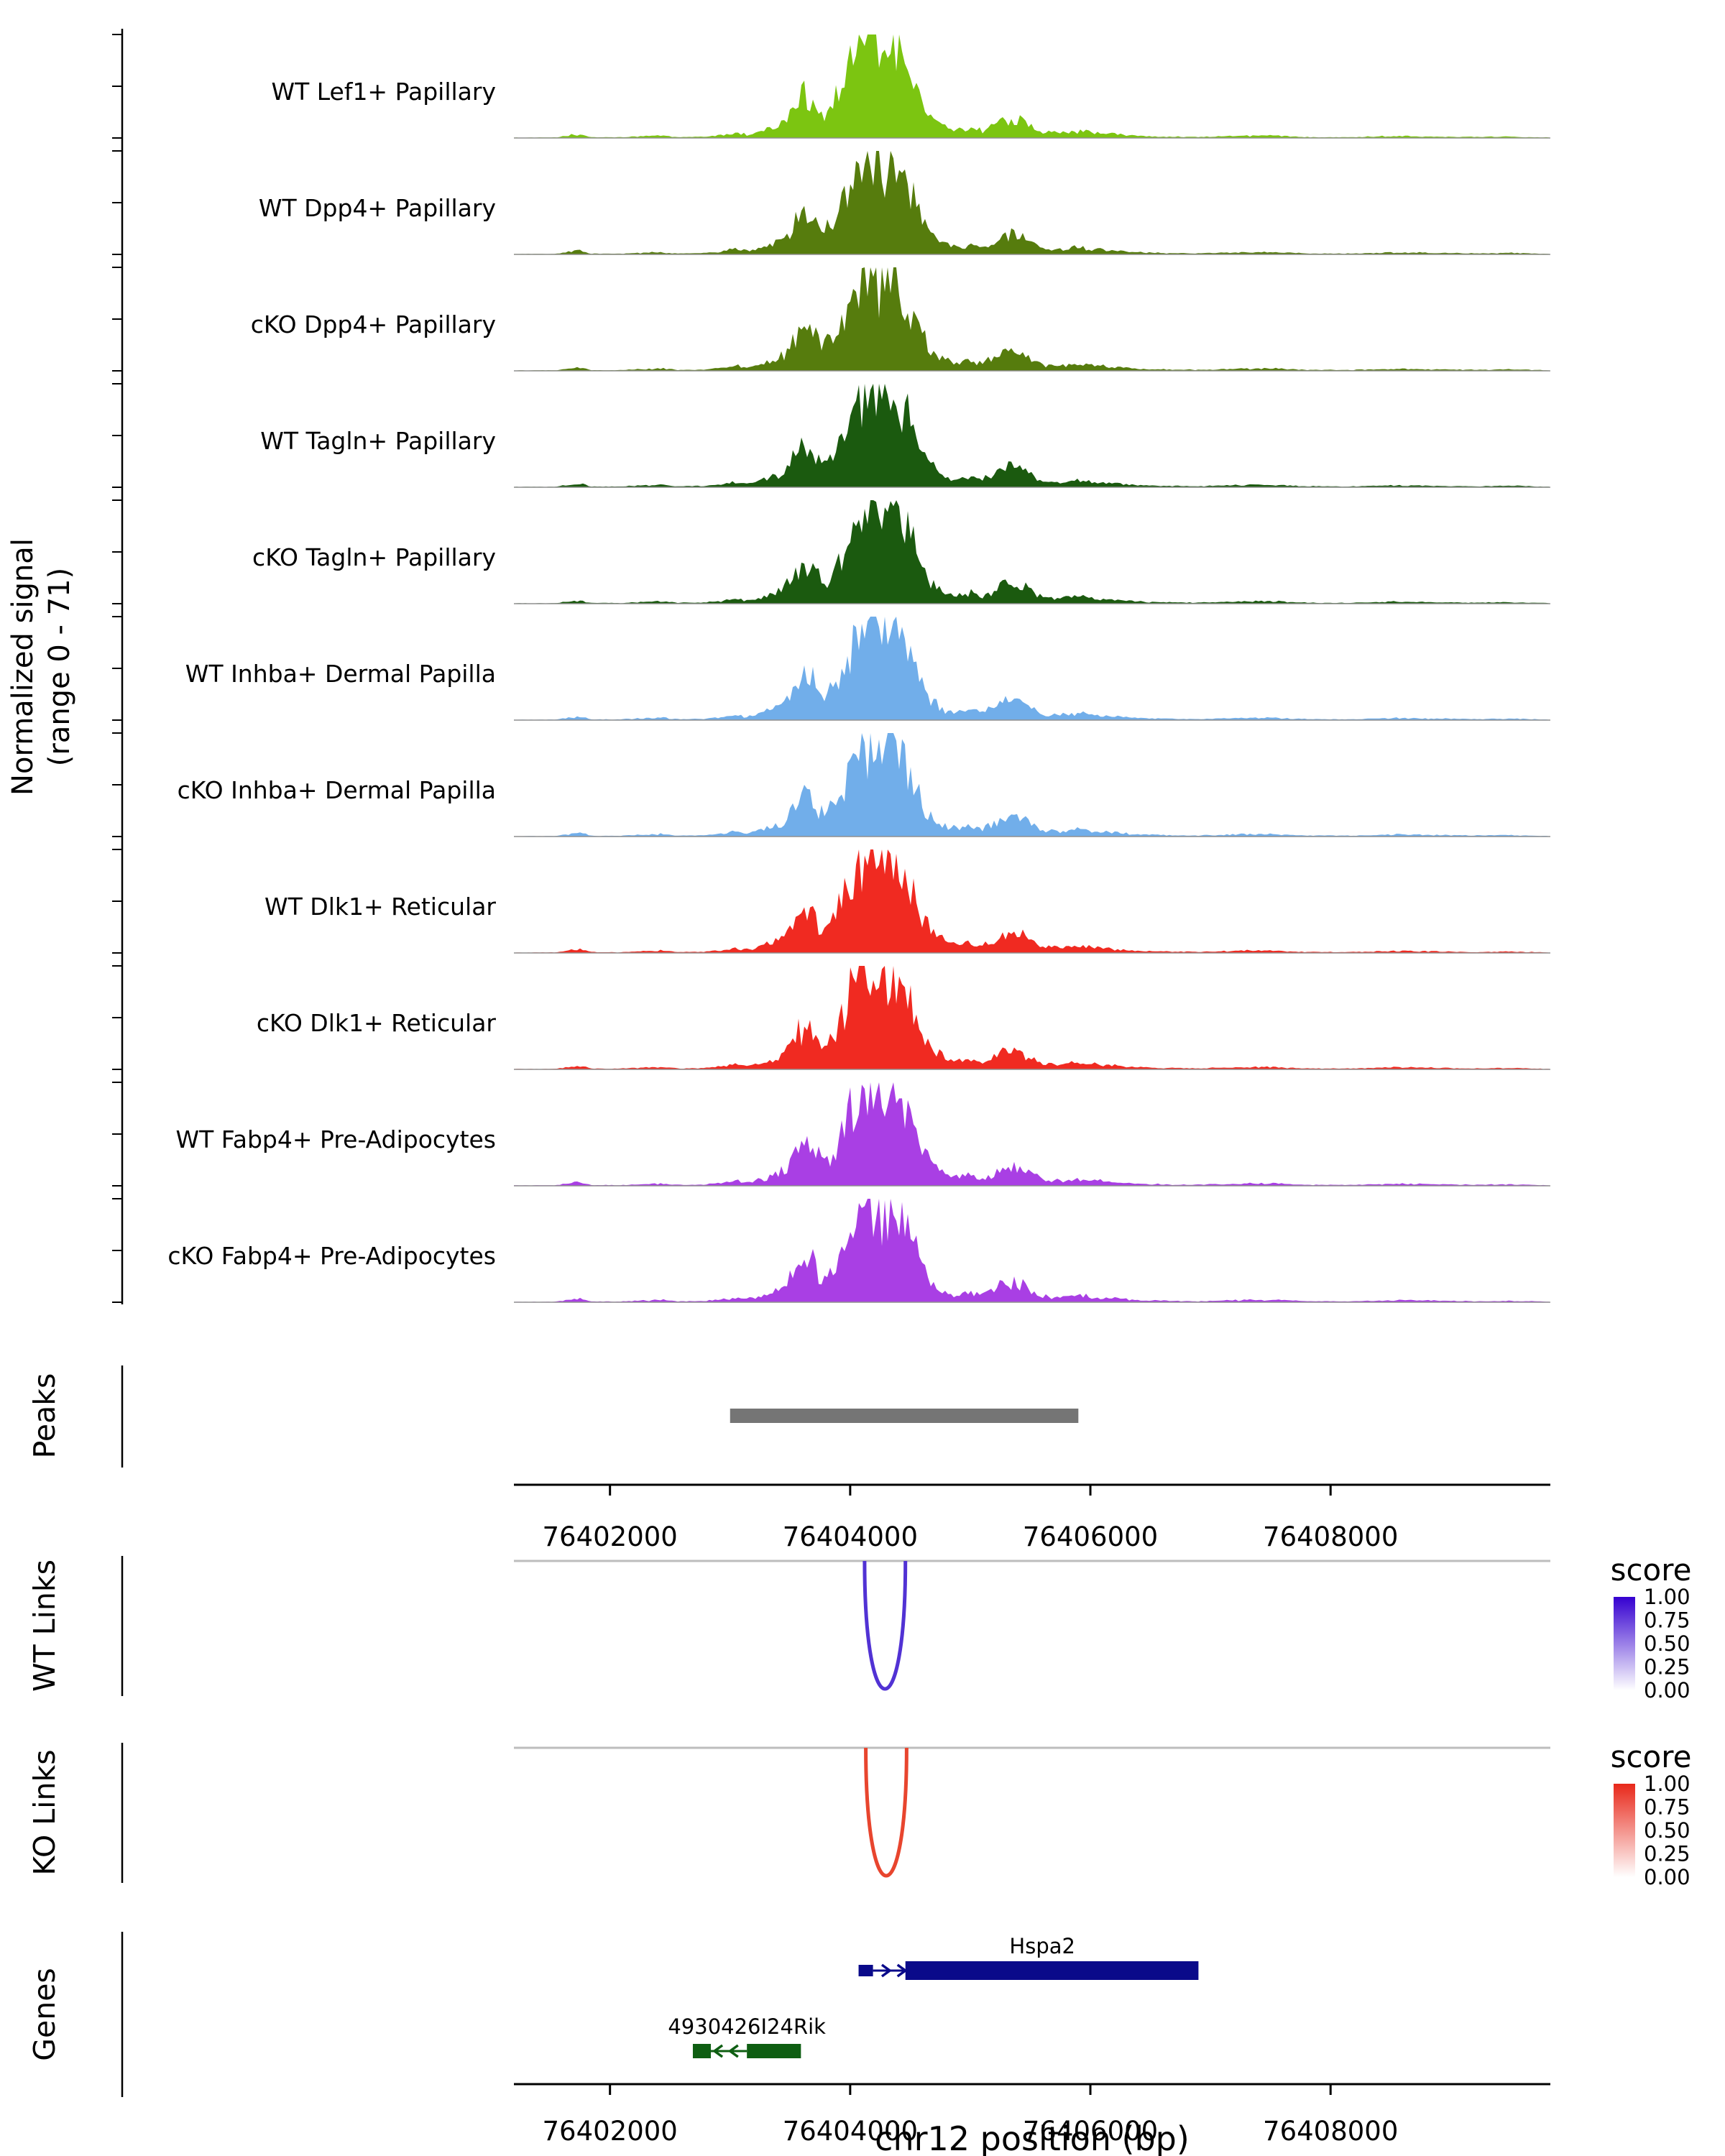 The height and width of the screenshot is (2156, 1725). I want to click on gene-name-label: Hspa2, so click(1042, 1946).